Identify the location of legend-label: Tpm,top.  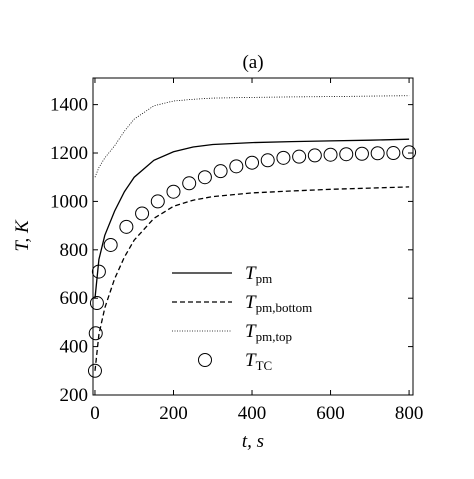
(268, 332).